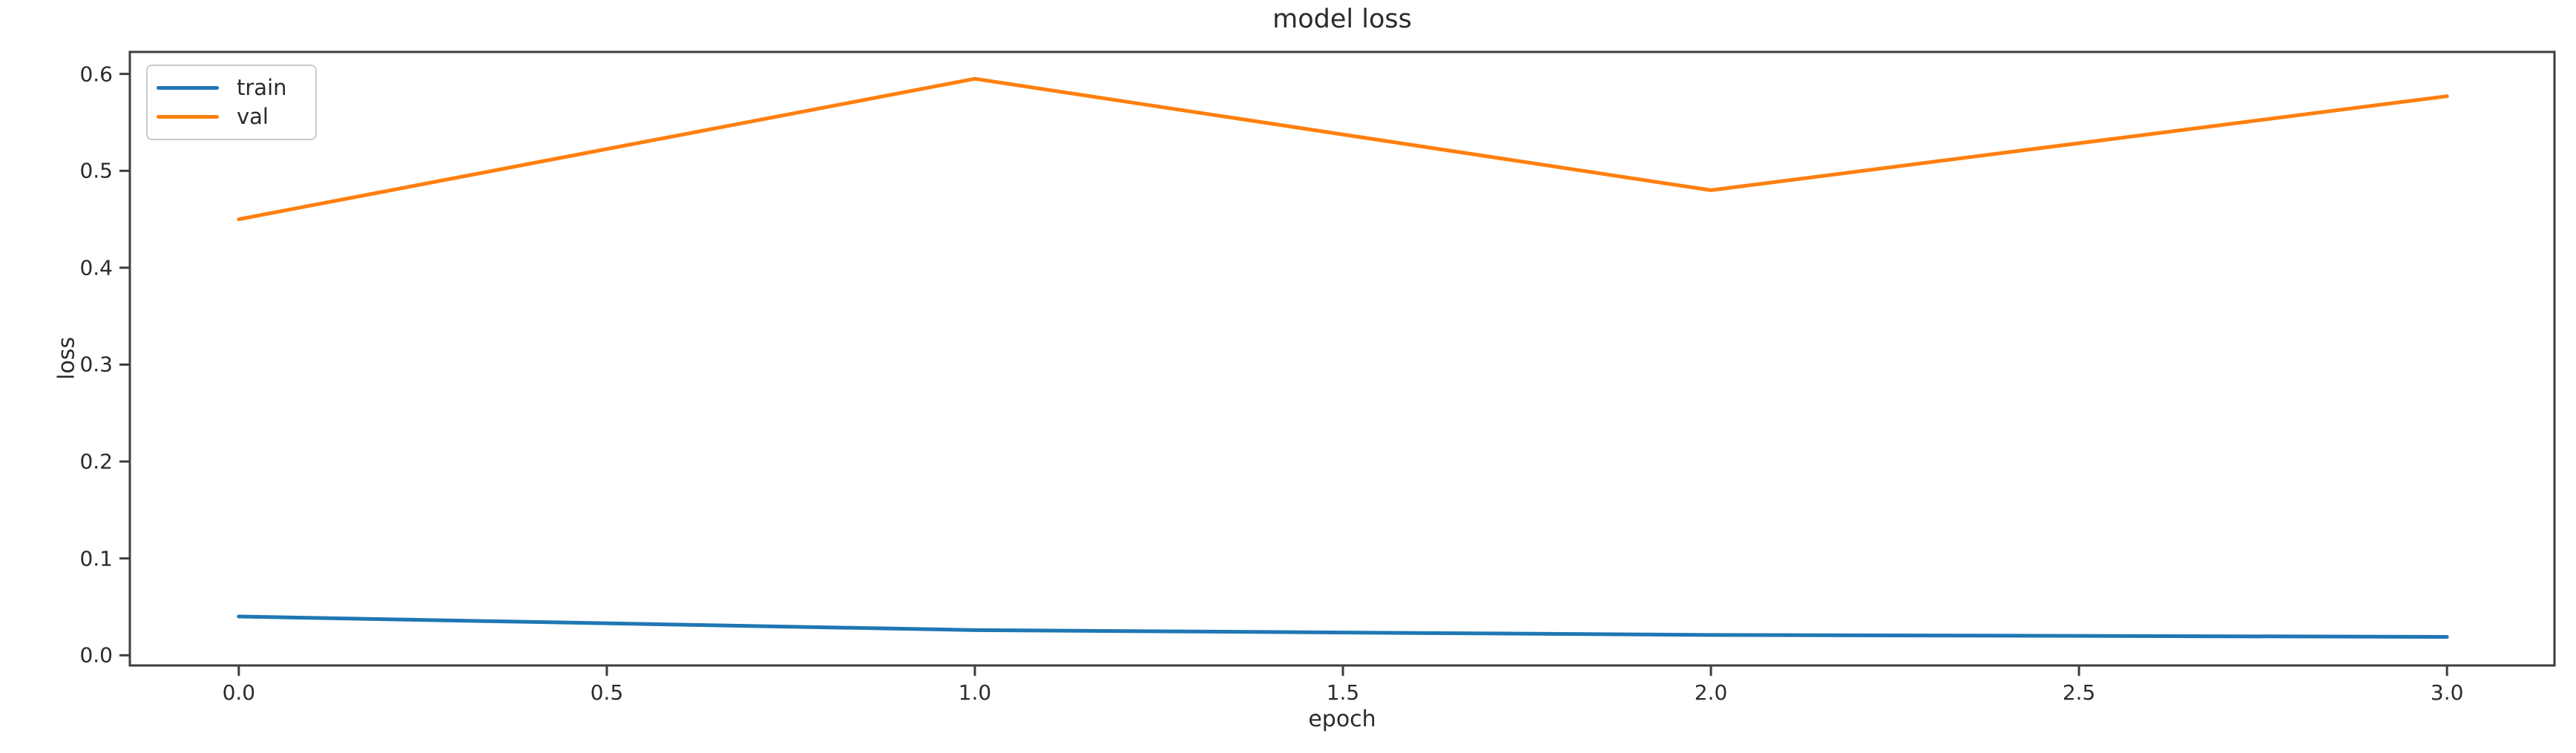 This screenshot has height=753, width=2576. I want to click on legend-swatch-train, so click(188, 88).